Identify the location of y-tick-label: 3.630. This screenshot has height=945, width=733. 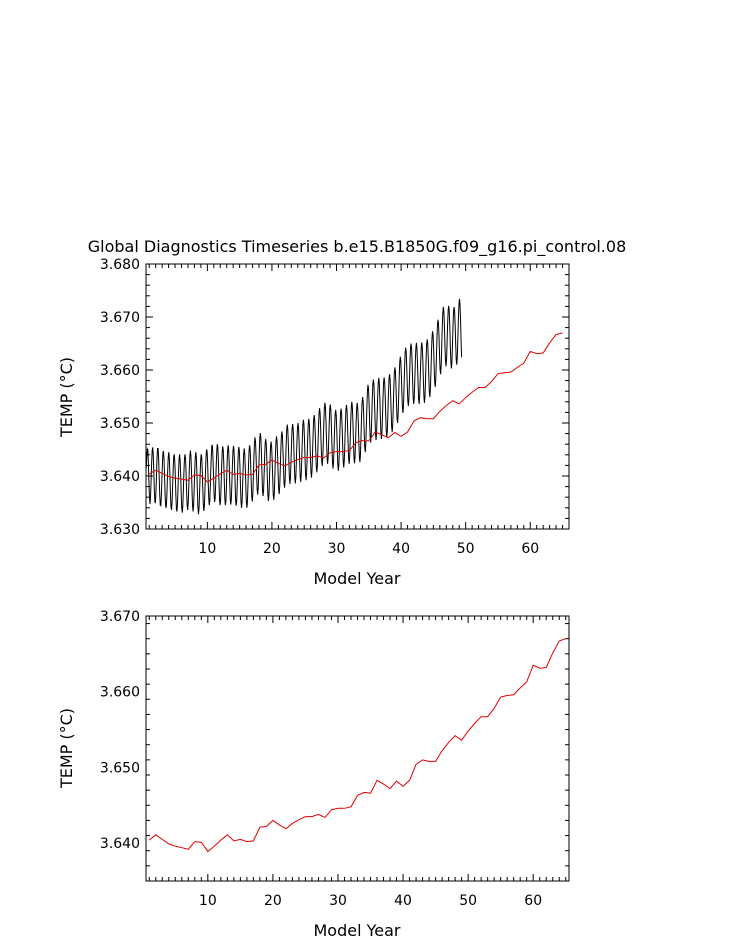
(120, 530).